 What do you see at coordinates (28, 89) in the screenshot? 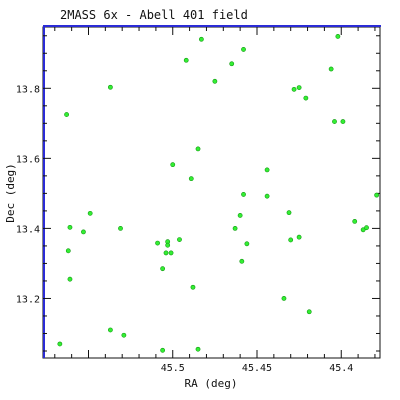
I see `y-tick-label: 13.8` at bounding box center [28, 89].